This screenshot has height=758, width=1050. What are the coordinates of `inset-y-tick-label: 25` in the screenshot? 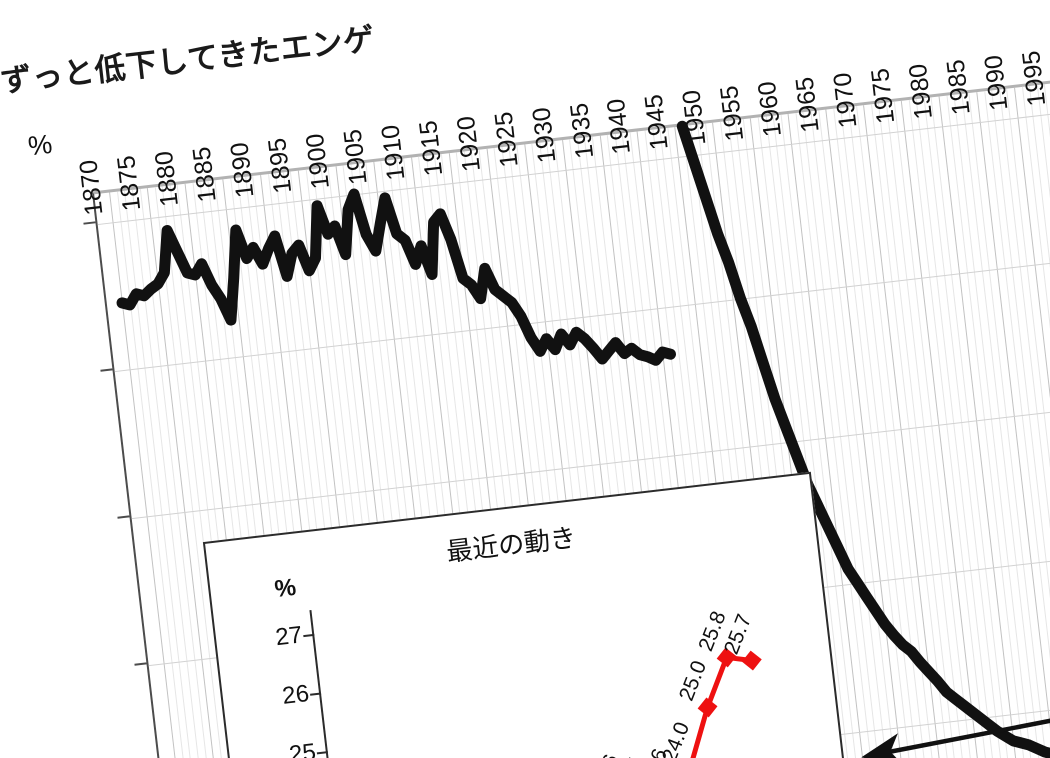 It's located at (302, 748).